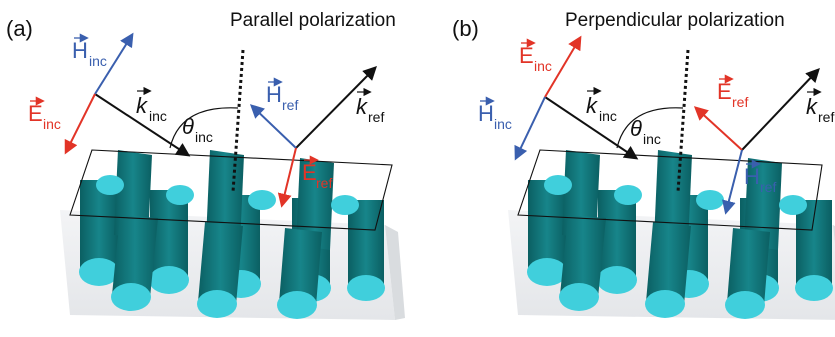 The width and height of the screenshot is (835, 337). I want to click on label-h-inc-a: H inc, so click(89, 51).